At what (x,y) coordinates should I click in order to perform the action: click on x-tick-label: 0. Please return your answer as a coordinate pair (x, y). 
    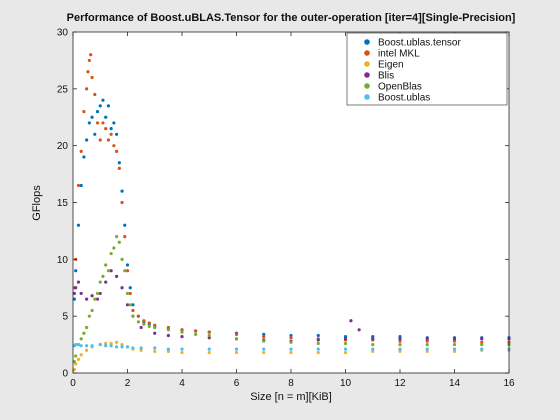
    Looking at the image, I should click on (73, 383).